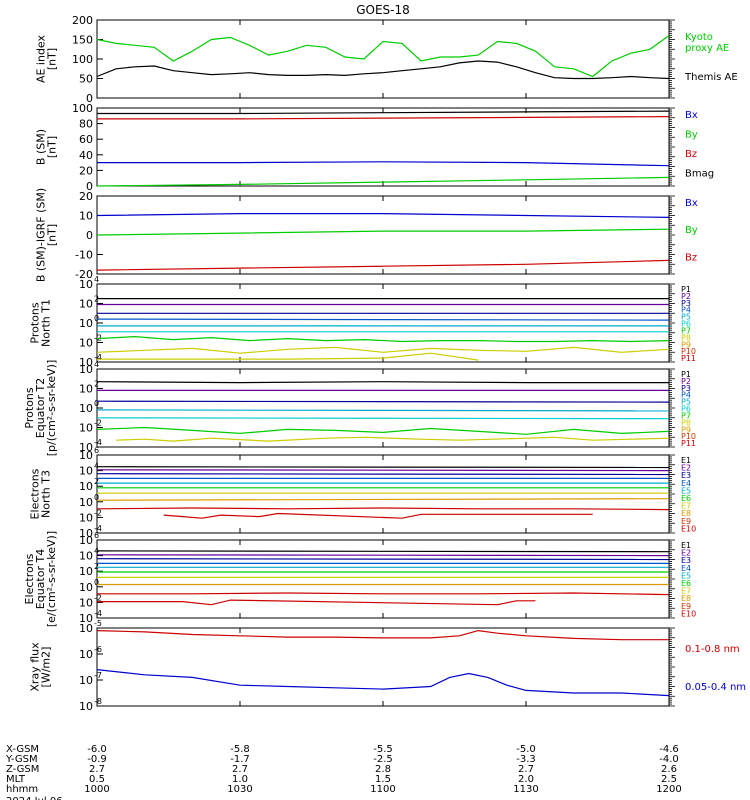 The height and width of the screenshot is (800, 750). What do you see at coordinates (383, 323) in the screenshot?
I see `panel-frame-protons_t1` at bounding box center [383, 323].